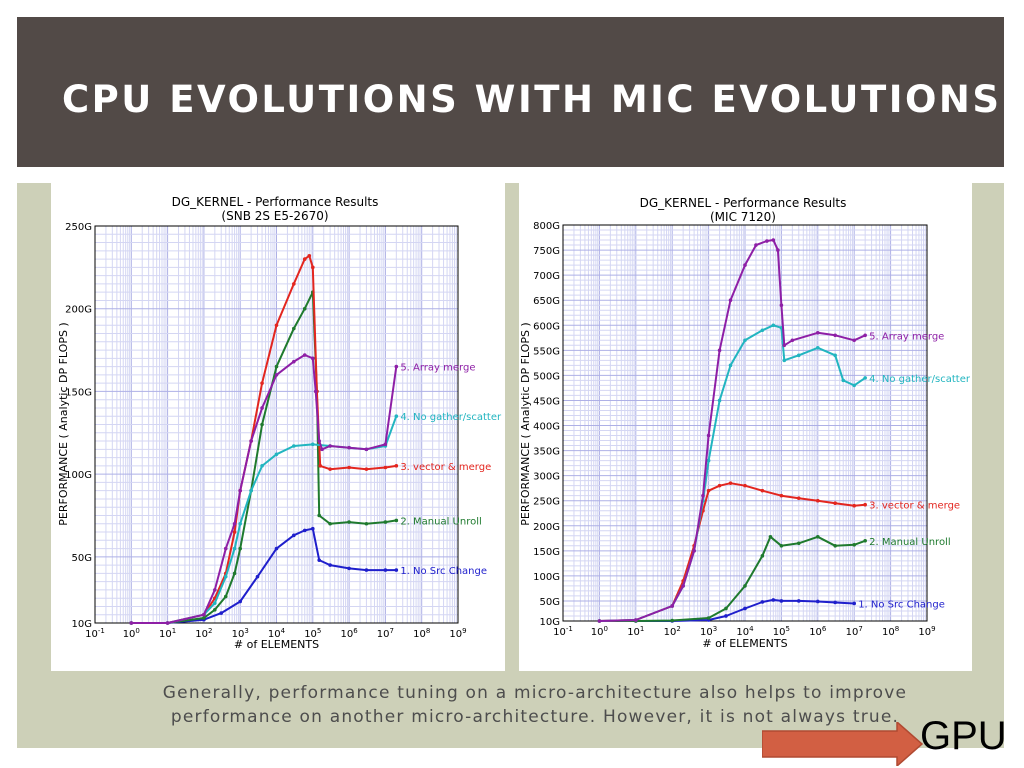  Describe the element at coordinates (845, 744) in the screenshot. I see `next-arrow-icon` at that location.